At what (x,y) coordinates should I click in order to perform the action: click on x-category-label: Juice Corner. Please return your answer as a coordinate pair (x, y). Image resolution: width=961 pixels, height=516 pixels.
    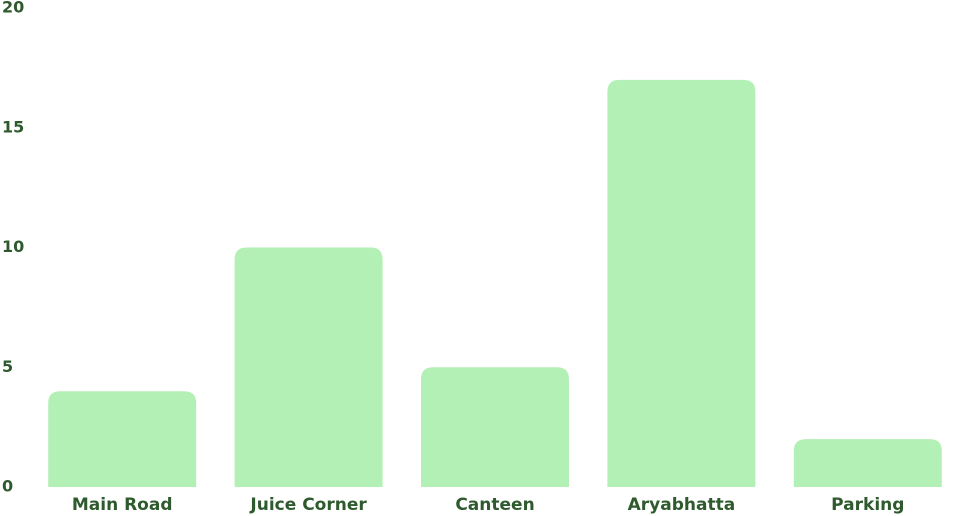
    Looking at the image, I should click on (308, 505).